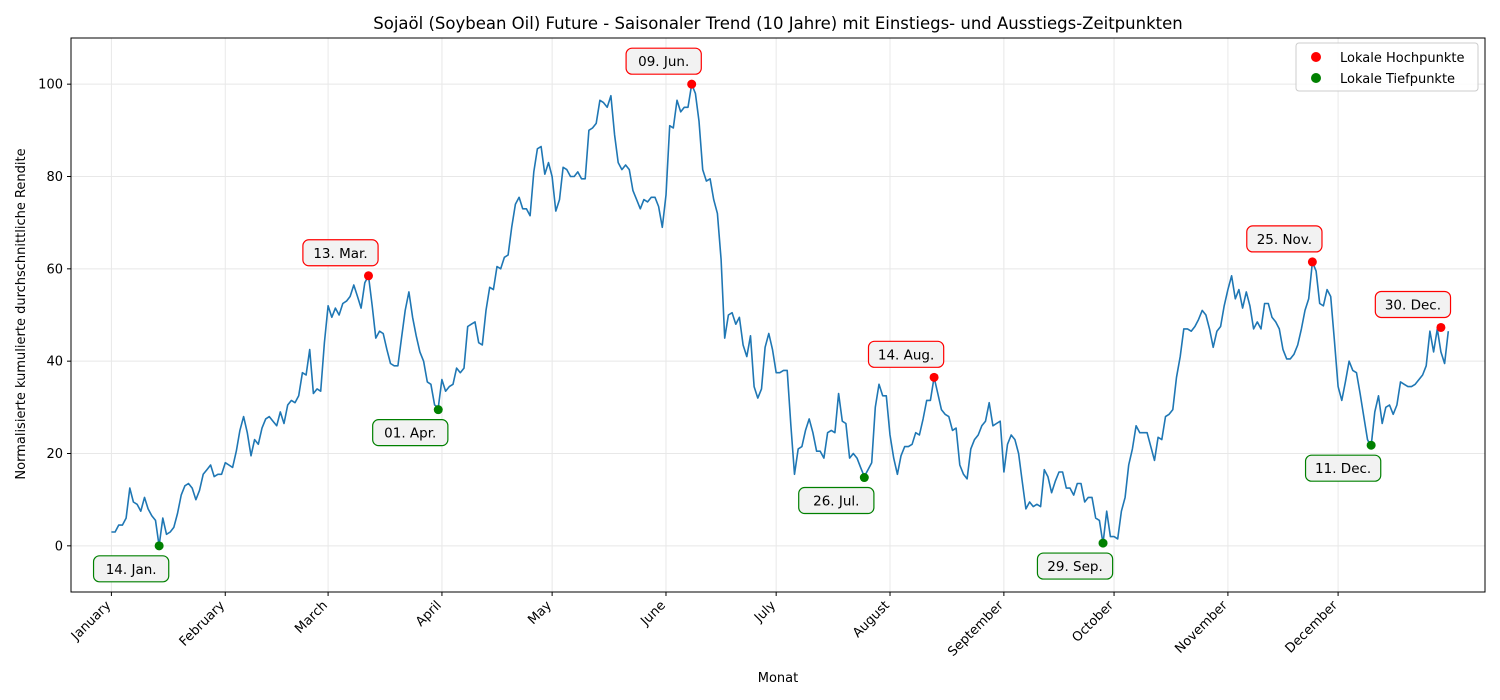 Image resolution: width=1500 pixels, height=700 pixels. Describe the element at coordinates (54, 362) in the screenshot. I see `y-tick-label: 40` at that location.